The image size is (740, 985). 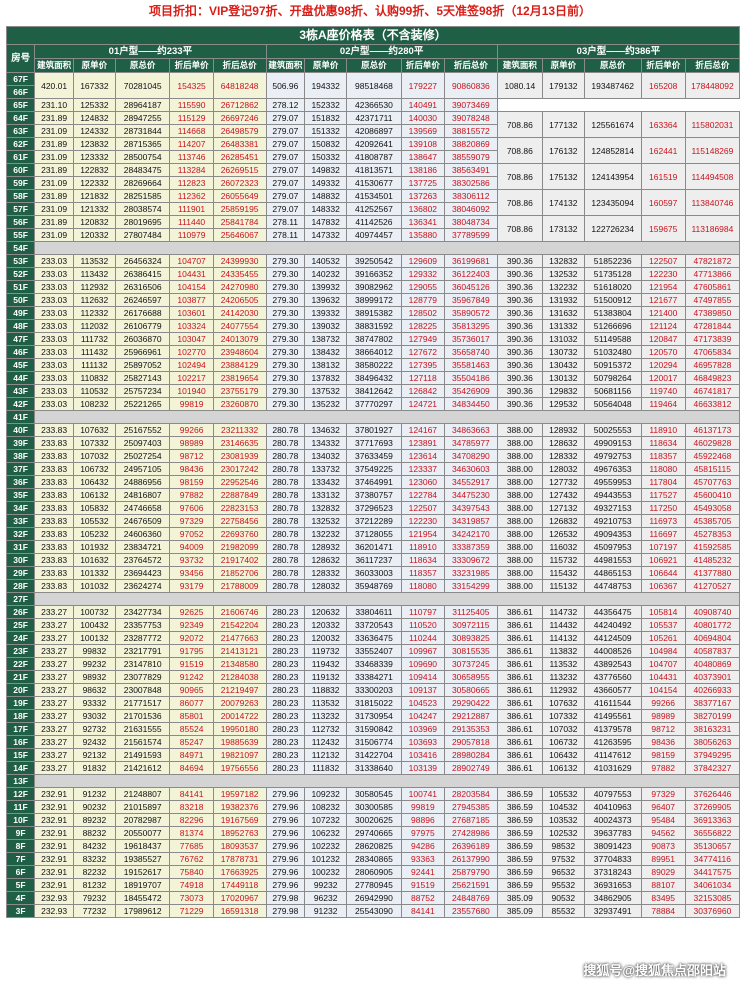 I want to click on price-cell: 31815022, so click(x=374, y=703).